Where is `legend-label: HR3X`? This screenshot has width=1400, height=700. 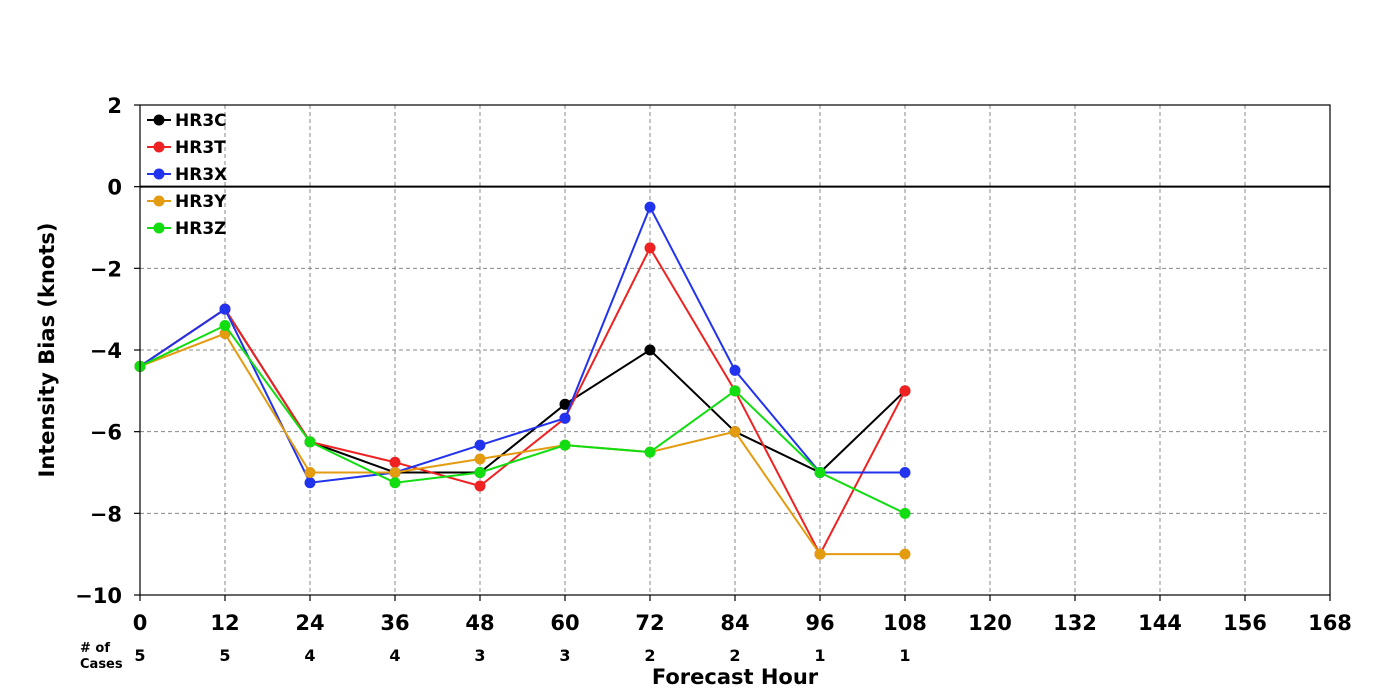
legend-label: HR3X is located at coordinates (201, 175).